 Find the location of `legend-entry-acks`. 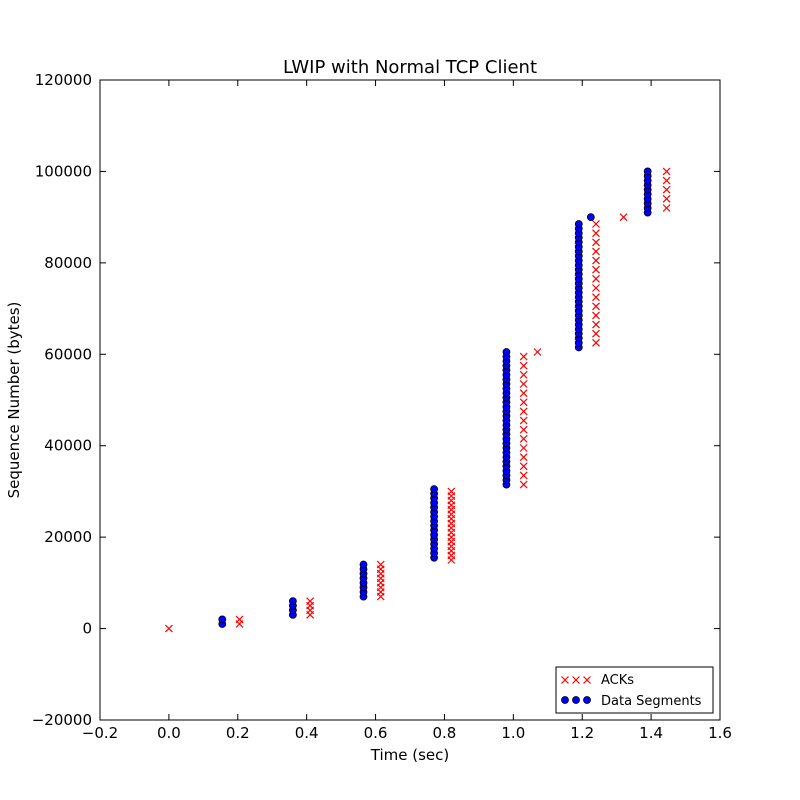

legend-entry-acks is located at coordinates (576, 680).